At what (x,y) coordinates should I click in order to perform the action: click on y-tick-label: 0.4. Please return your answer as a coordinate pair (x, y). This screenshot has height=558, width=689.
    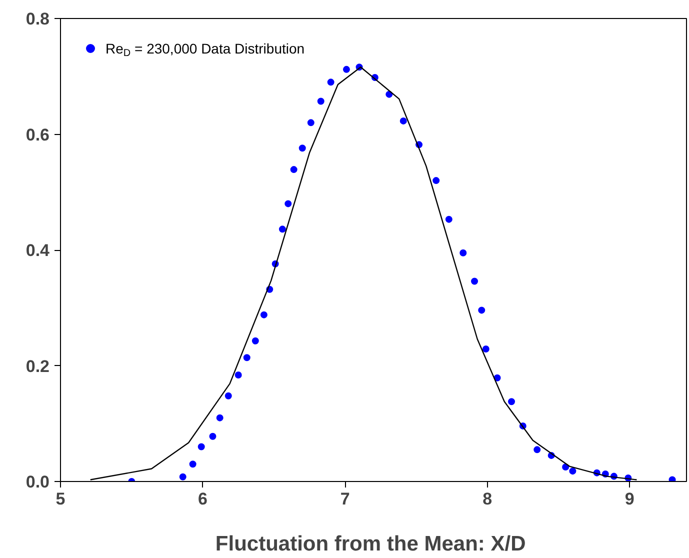
    Looking at the image, I should click on (38, 250).